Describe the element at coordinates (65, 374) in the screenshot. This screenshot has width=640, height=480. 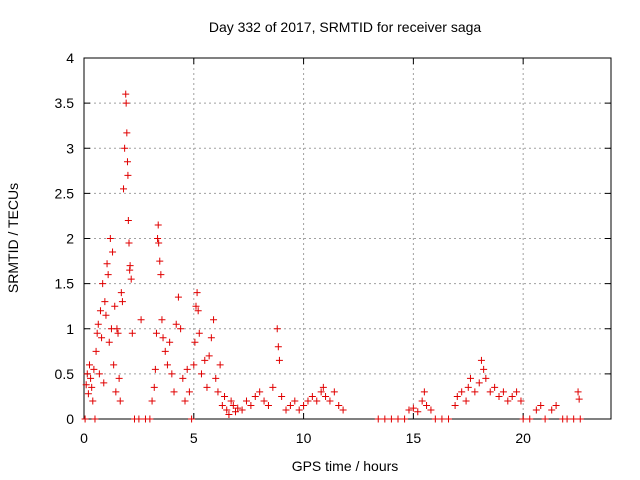
I see `y-tick-label: 0.5` at that location.